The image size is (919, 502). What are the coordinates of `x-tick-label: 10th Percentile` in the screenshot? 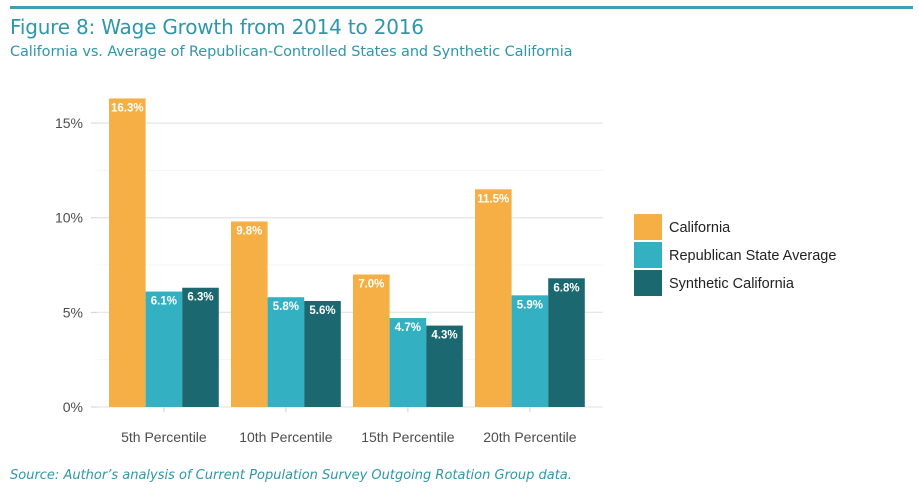 It's located at (286, 437).